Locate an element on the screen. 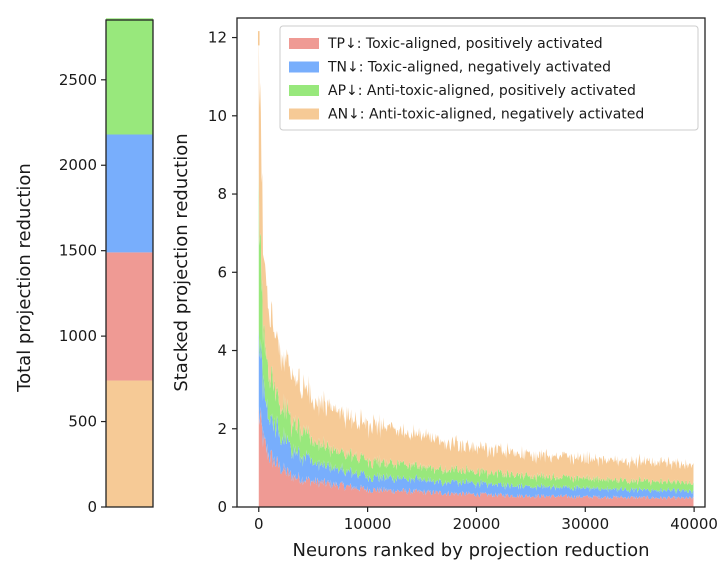  legend-swatch-TN is located at coordinates (304, 67).